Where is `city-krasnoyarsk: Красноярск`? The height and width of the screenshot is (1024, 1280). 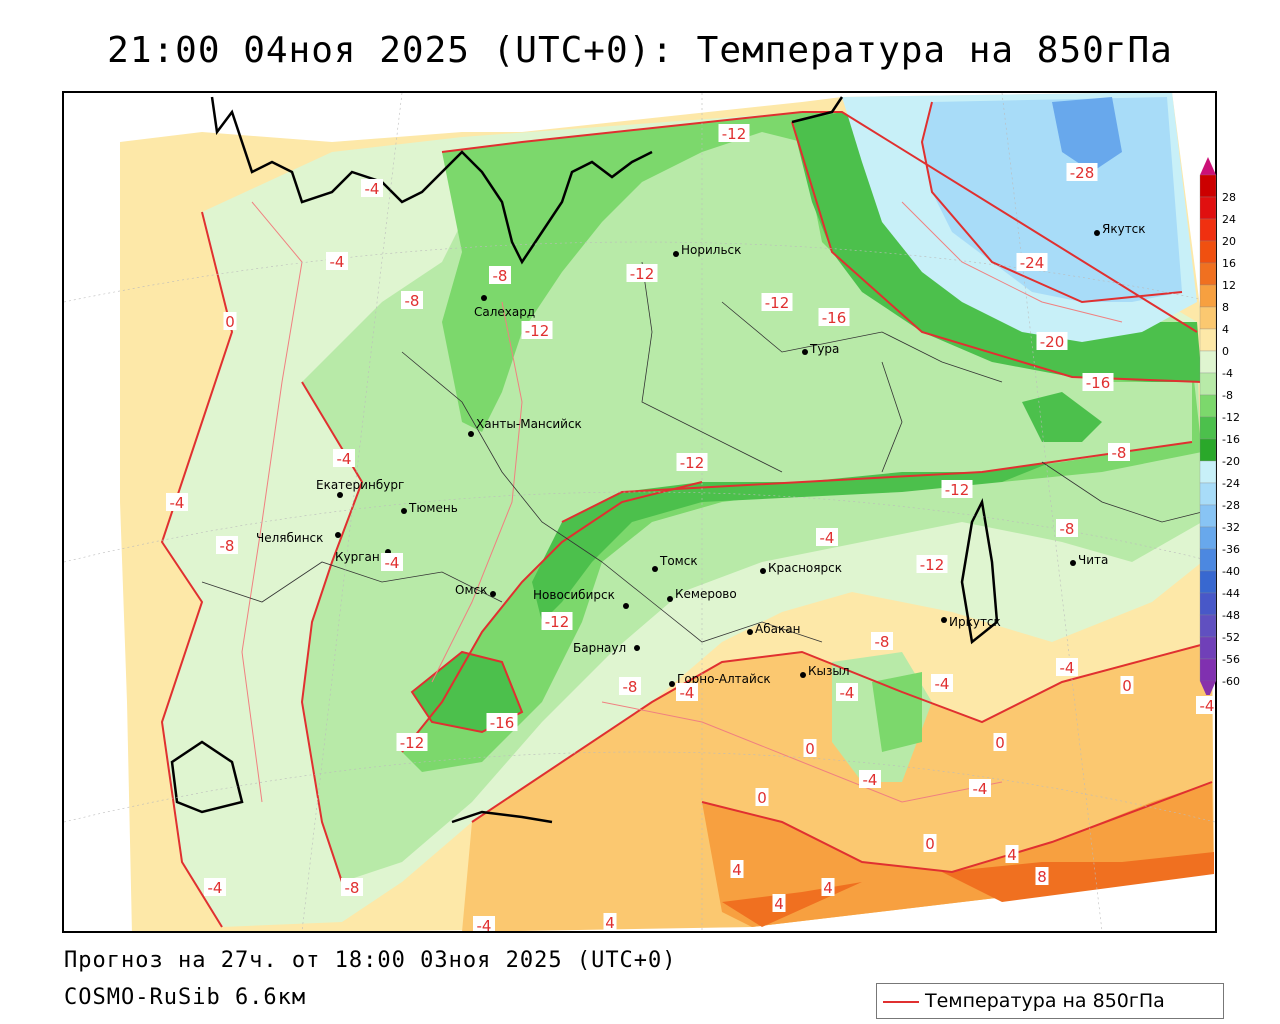
city-krasnoyarsk: Красноярск is located at coordinates (801, 568).